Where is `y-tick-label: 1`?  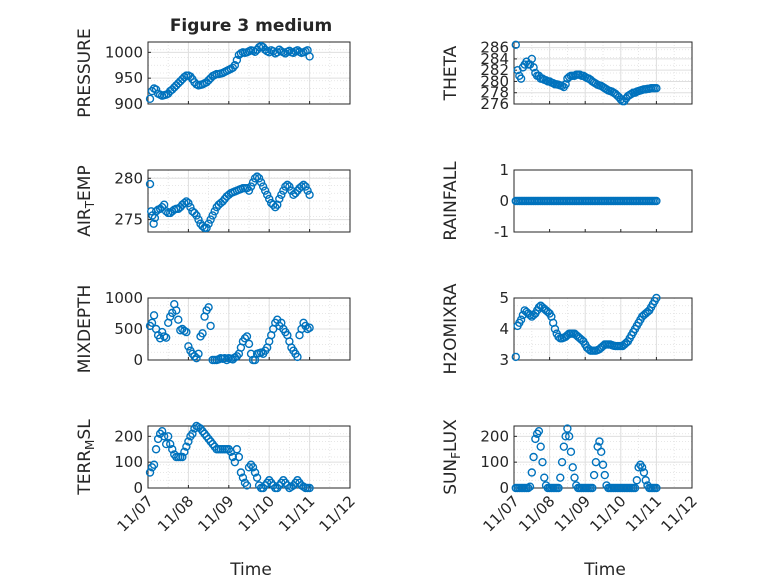 y-tick-label: 1 is located at coordinates (504, 170).